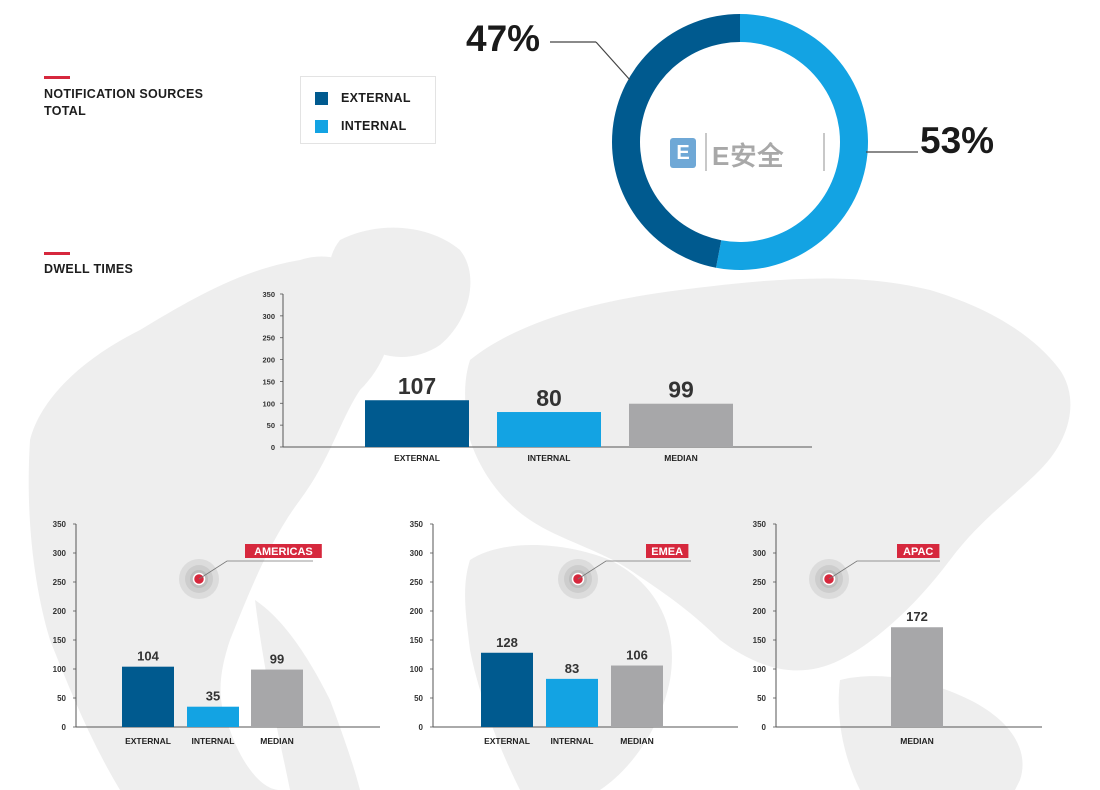  Describe the element at coordinates (321, 98) in the screenshot. I see `legend-swatch-external` at that location.